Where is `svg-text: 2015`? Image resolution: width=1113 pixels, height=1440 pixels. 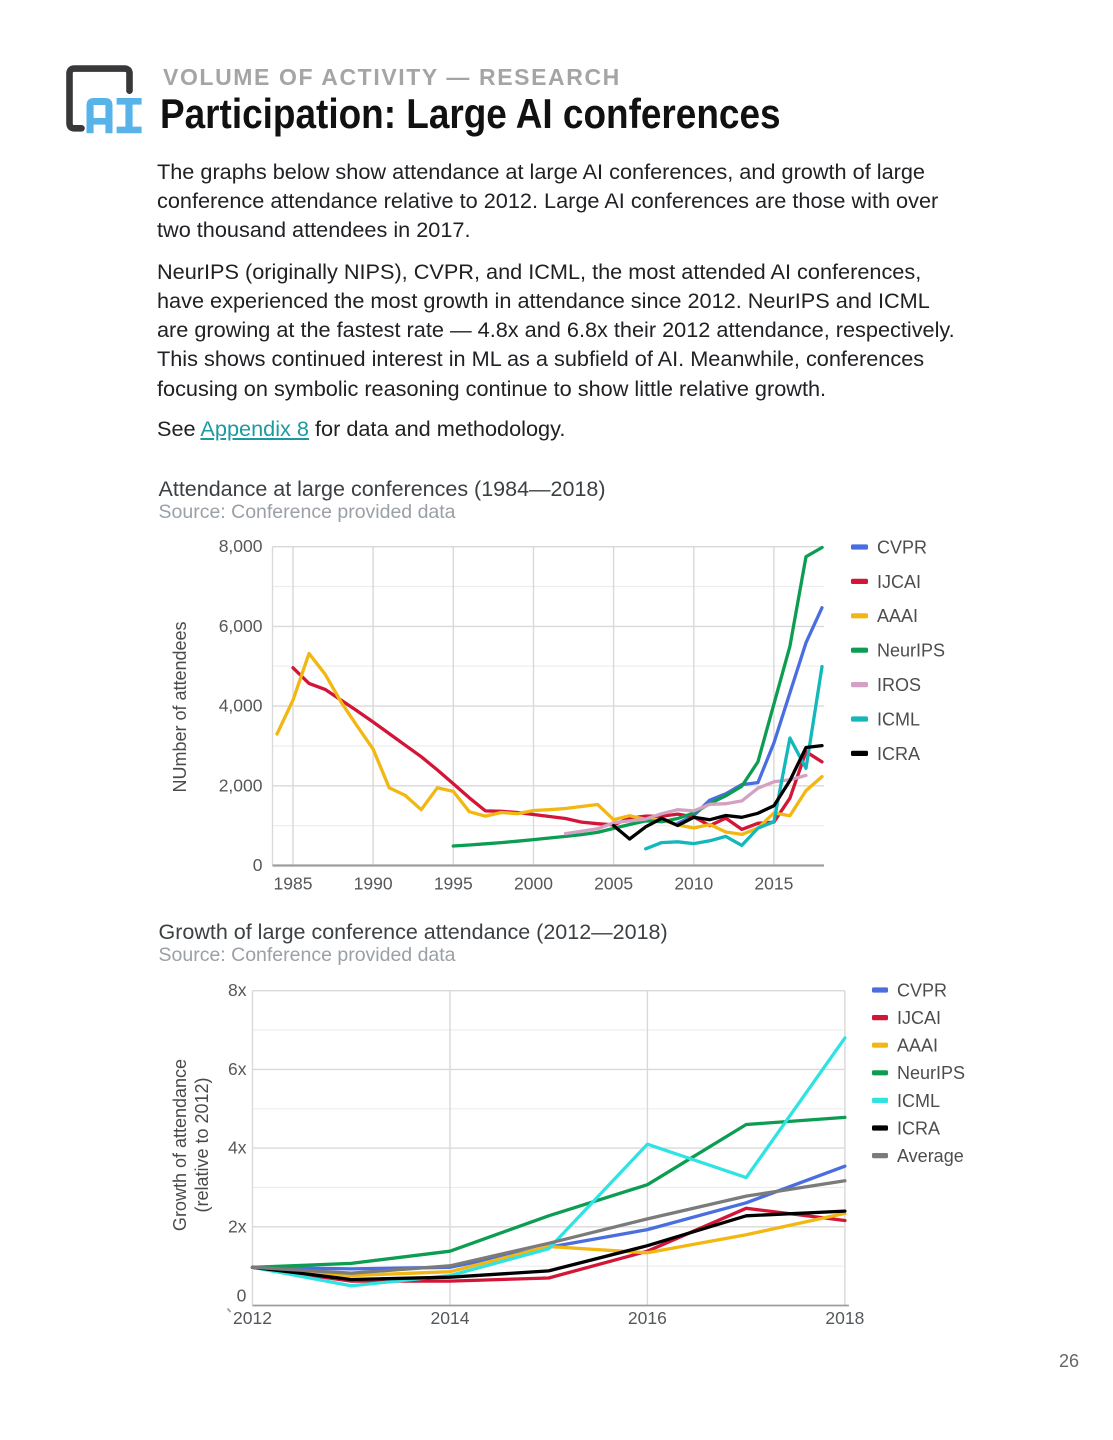
svg-text: 2015 is located at coordinates (773, 884).